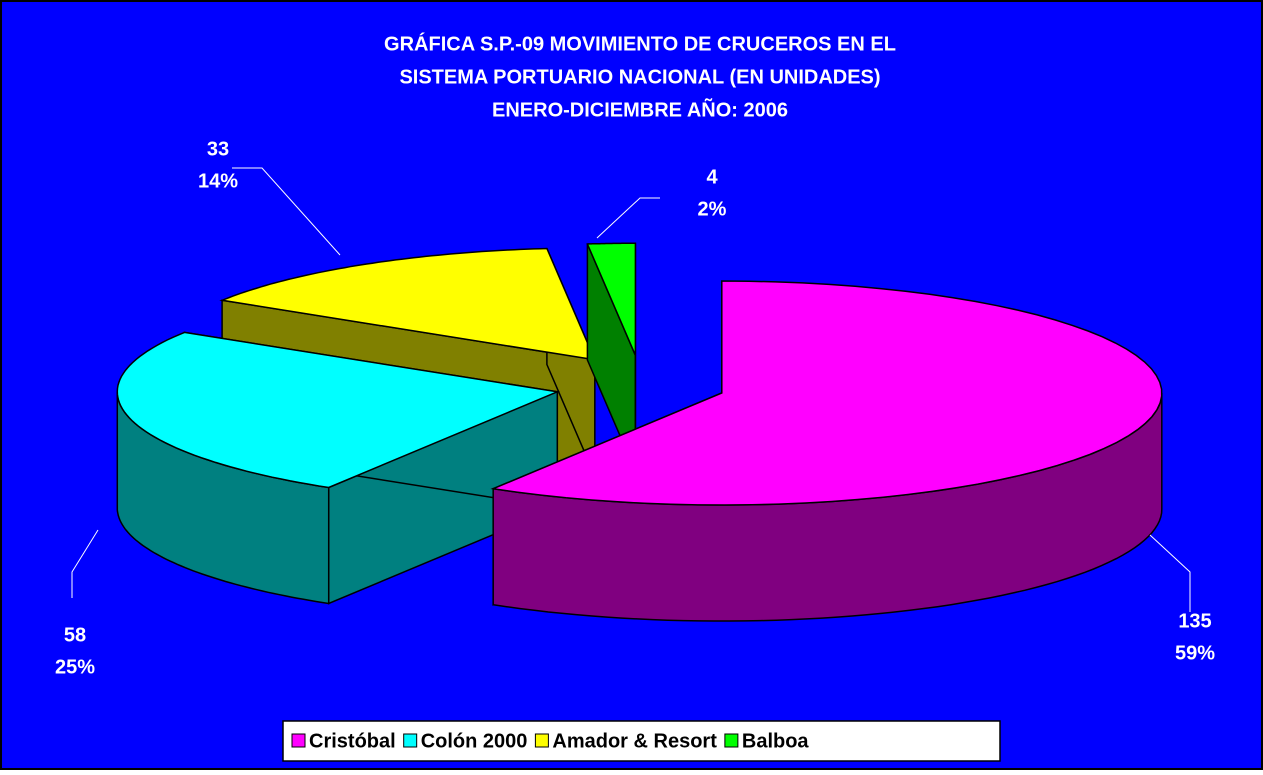  Describe the element at coordinates (640, 109) in the screenshot. I see `chart-title: ENERO-DICIEMBRE AÑO: 2006` at that location.